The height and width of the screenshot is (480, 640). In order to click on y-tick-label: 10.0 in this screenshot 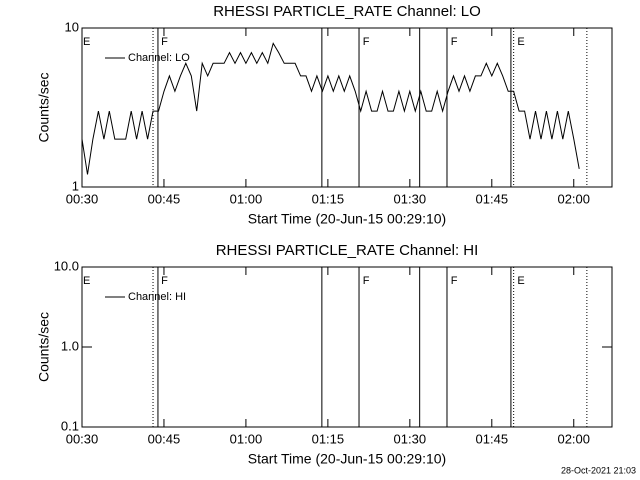, I will do `click(66, 265)`.